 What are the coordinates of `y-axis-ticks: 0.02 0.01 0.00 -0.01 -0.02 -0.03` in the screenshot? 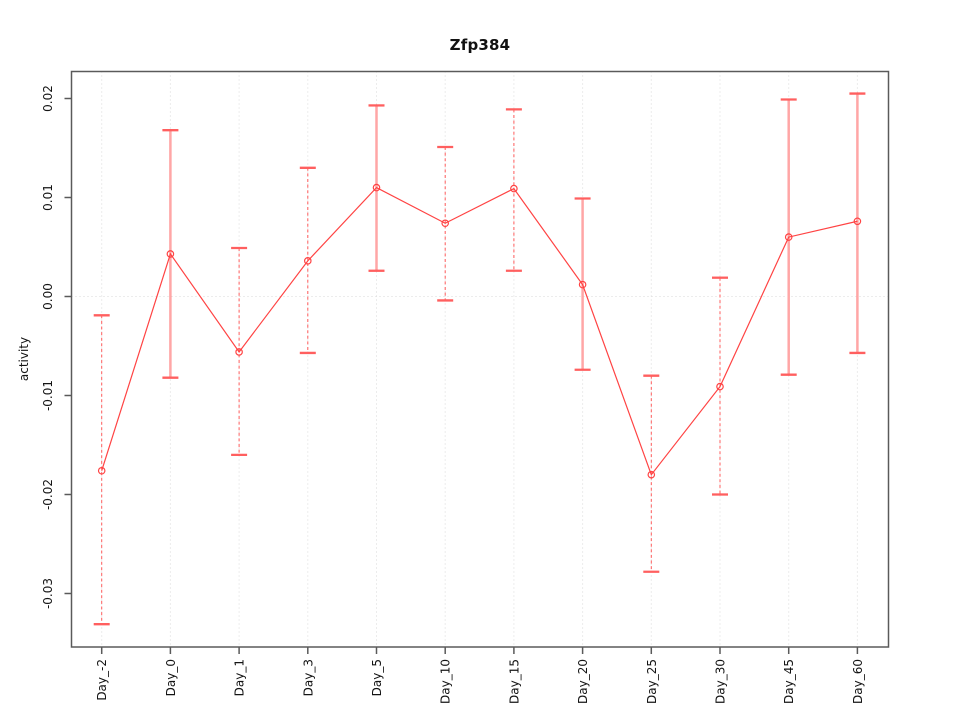 It's located at (56, 347).